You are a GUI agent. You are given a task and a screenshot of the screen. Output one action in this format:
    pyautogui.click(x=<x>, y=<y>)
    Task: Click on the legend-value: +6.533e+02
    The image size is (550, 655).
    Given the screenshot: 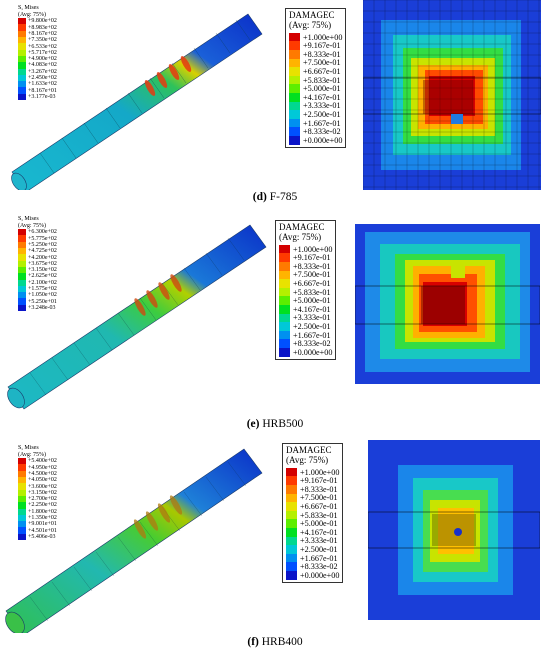 What is the action you would take?
    pyautogui.click(x=42, y=46)
    